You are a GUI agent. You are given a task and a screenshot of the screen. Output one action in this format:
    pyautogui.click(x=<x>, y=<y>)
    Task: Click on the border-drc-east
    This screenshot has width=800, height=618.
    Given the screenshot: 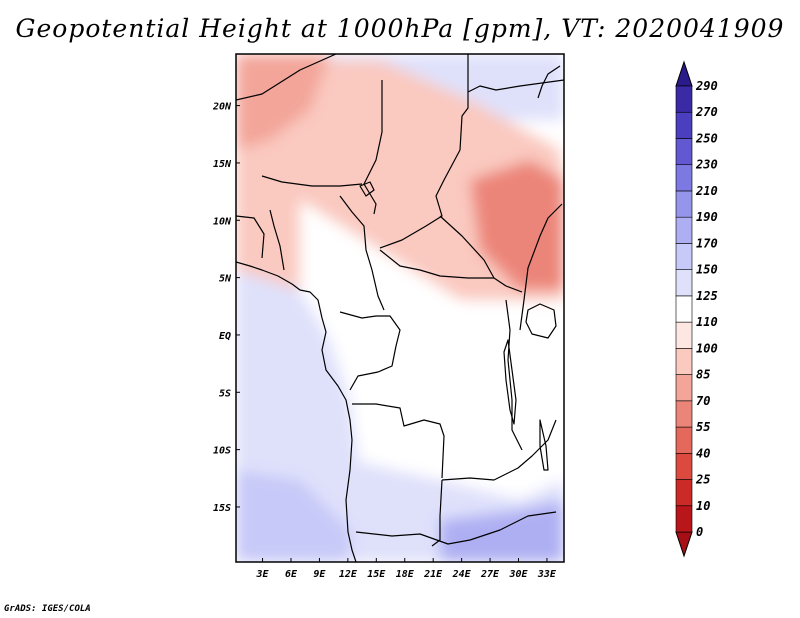 What is the action you would take?
    pyautogui.click(x=514, y=375)
    